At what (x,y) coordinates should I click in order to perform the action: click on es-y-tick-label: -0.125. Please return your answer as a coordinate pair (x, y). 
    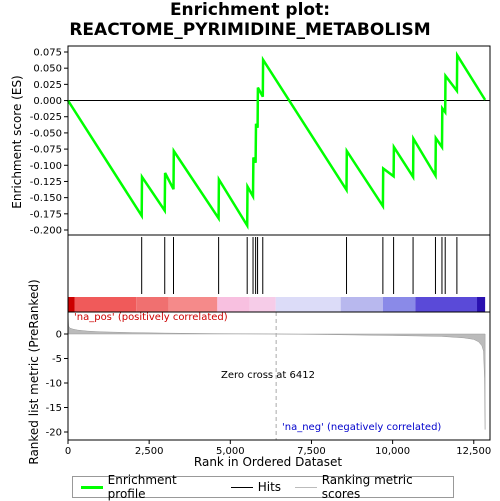
    Looking at the image, I should click on (46, 182).